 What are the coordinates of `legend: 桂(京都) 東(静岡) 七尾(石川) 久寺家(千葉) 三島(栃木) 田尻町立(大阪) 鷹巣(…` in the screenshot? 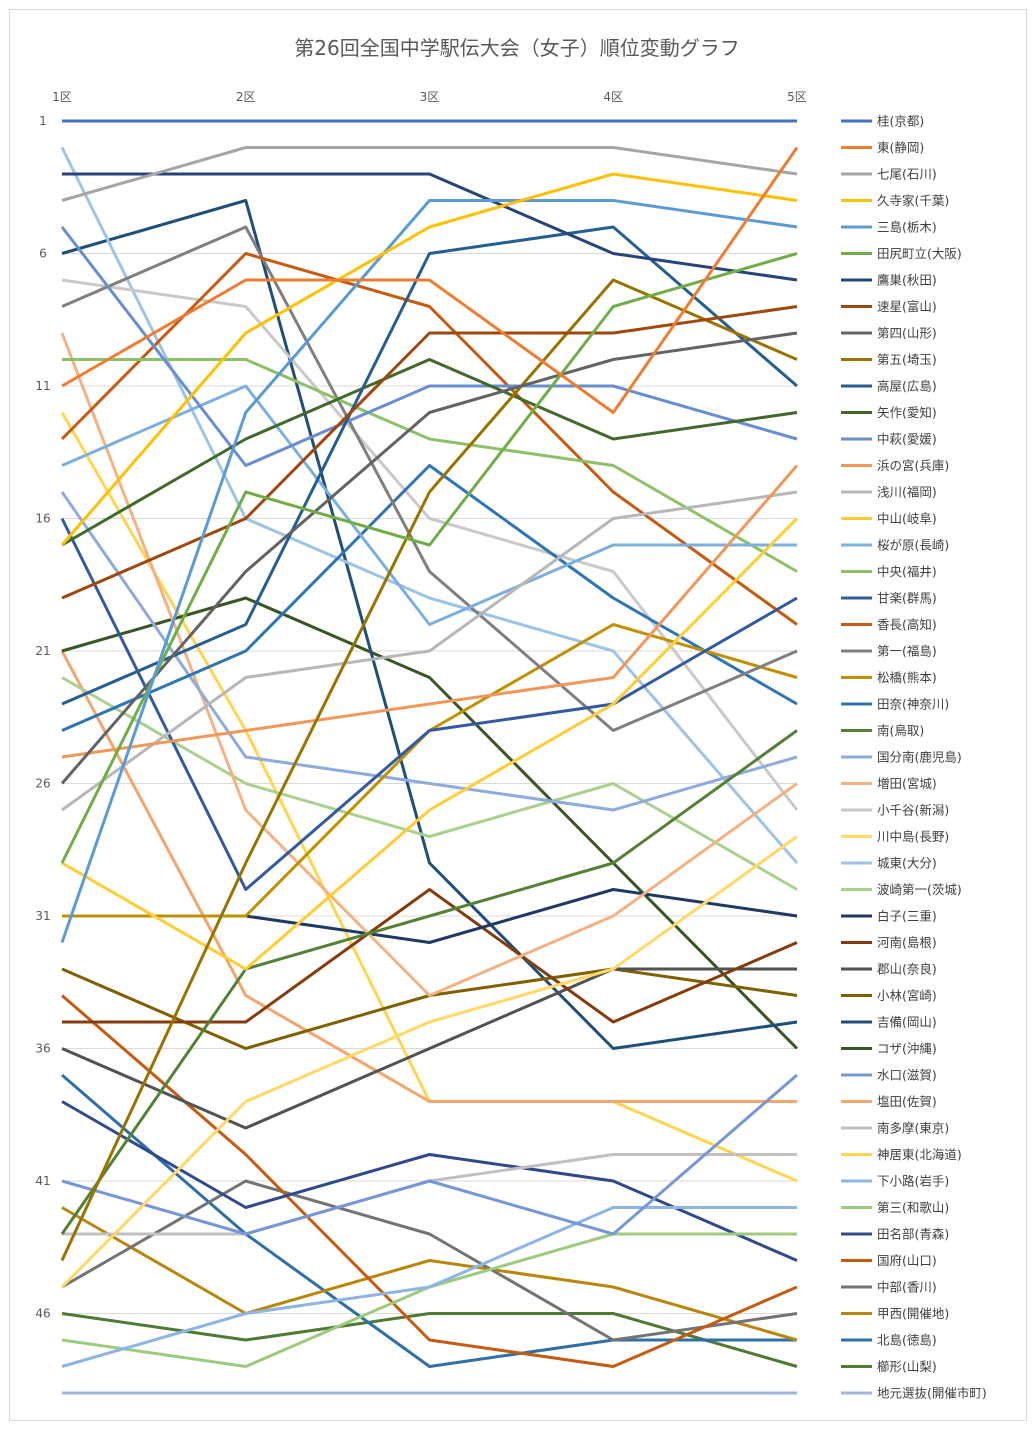 It's located at (914, 757).